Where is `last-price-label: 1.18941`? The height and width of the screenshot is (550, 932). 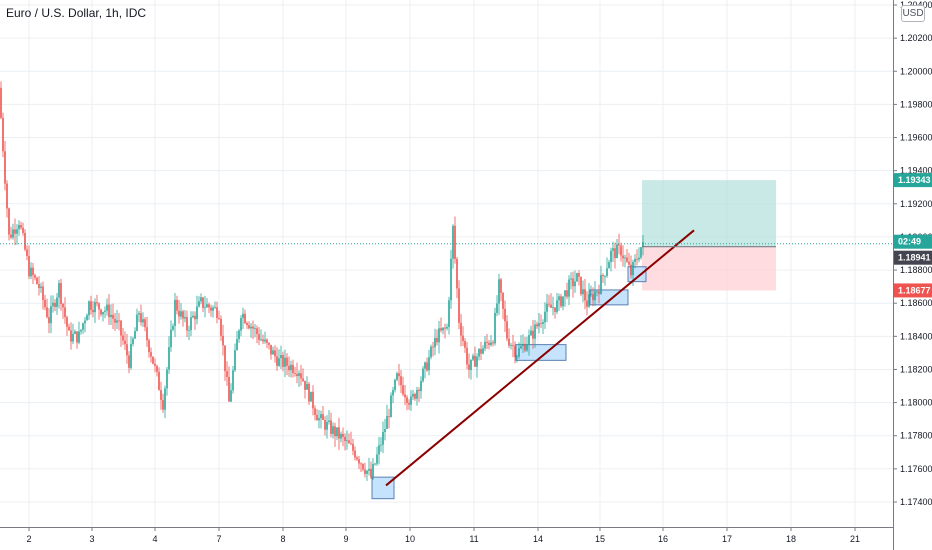 last-price-label: 1.18941 is located at coordinates (914, 258).